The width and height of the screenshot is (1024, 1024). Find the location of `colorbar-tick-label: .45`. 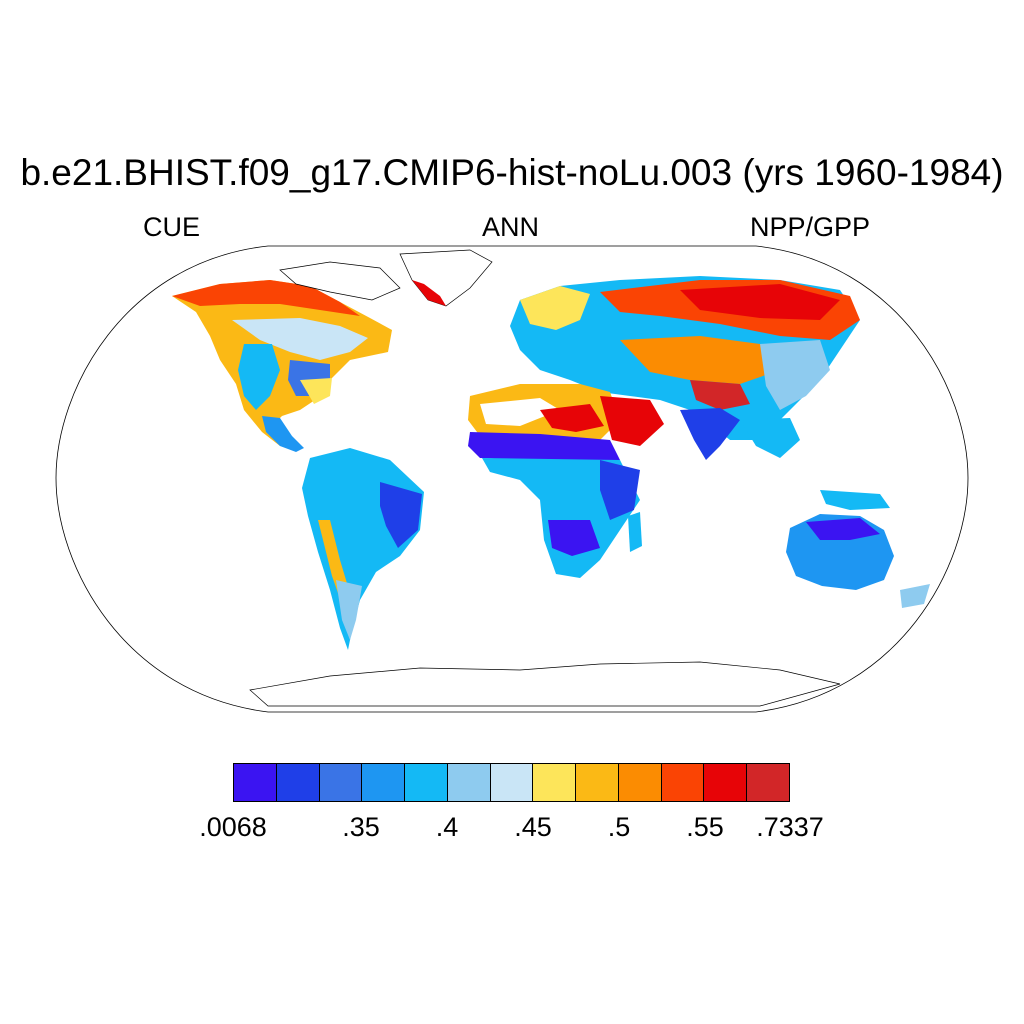

colorbar-tick-label: .45 is located at coordinates (533, 827).